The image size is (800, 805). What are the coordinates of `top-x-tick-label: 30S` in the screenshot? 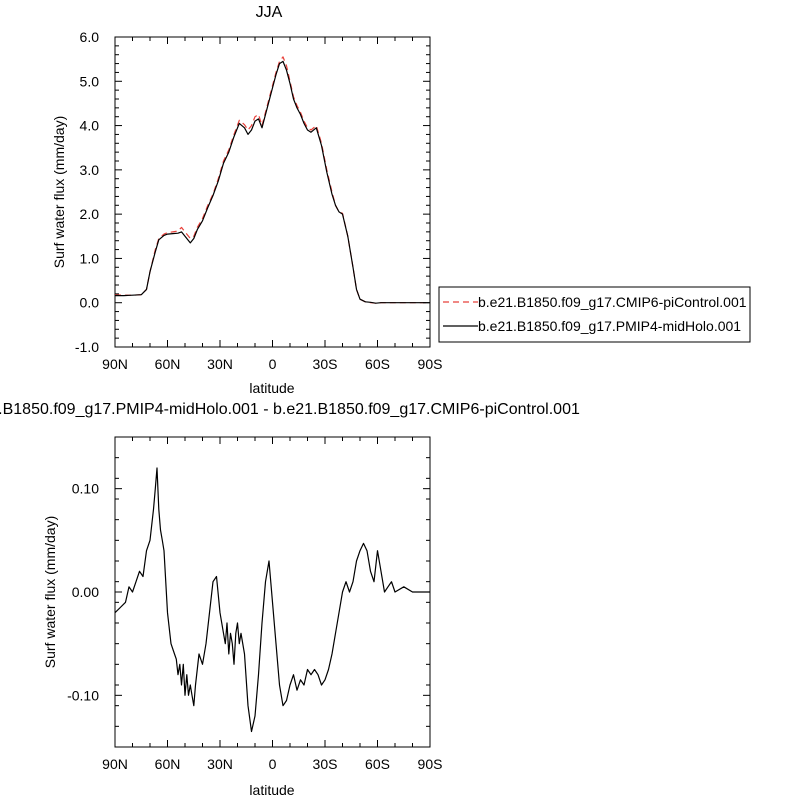 It's located at (325, 364).